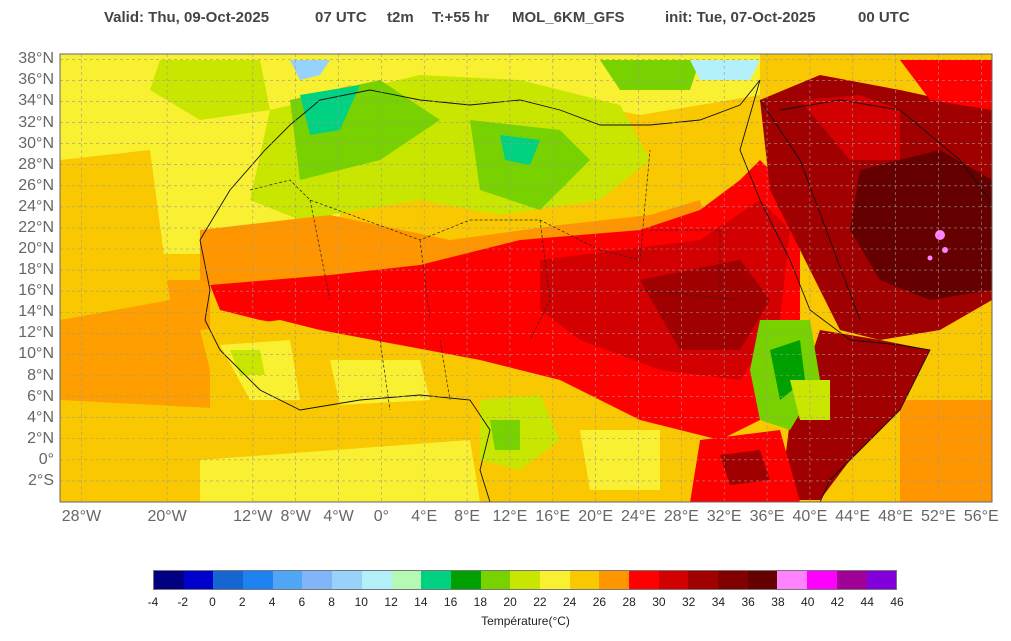  What do you see at coordinates (450, 602) in the screenshot?
I see `colorbar-tick-label: 16` at bounding box center [450, 602].